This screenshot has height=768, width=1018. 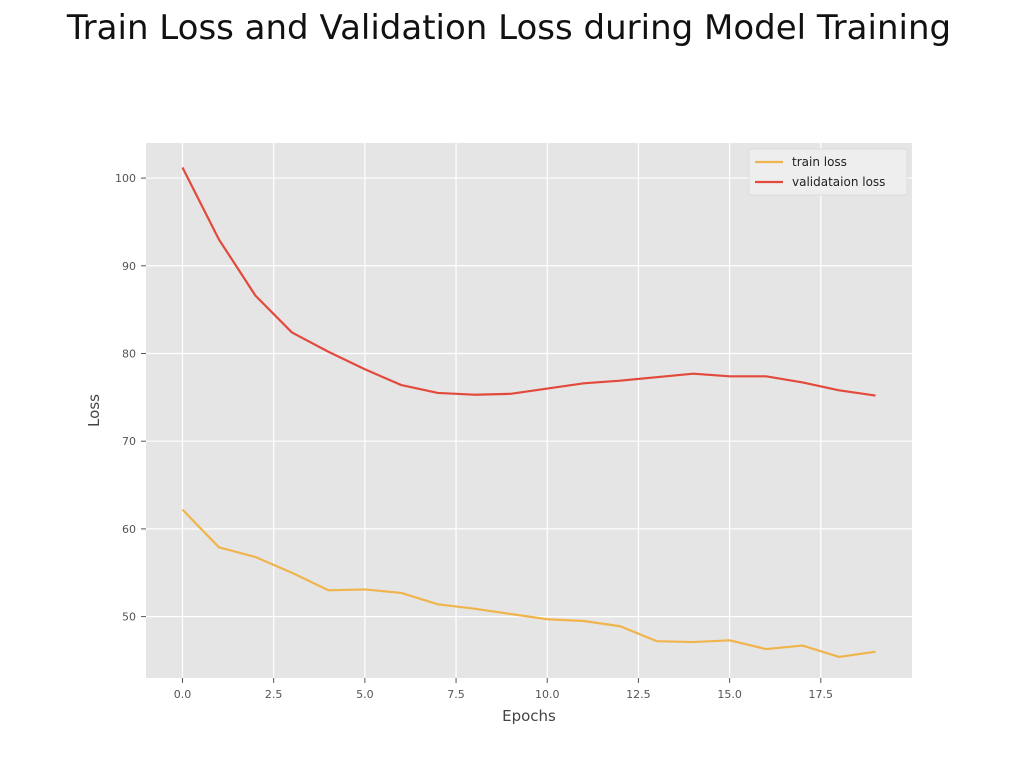 What do you see at coordinates (129, 617) in the screenshot?
I see `y-tick-label: 50` at bounding box center [129, 617].